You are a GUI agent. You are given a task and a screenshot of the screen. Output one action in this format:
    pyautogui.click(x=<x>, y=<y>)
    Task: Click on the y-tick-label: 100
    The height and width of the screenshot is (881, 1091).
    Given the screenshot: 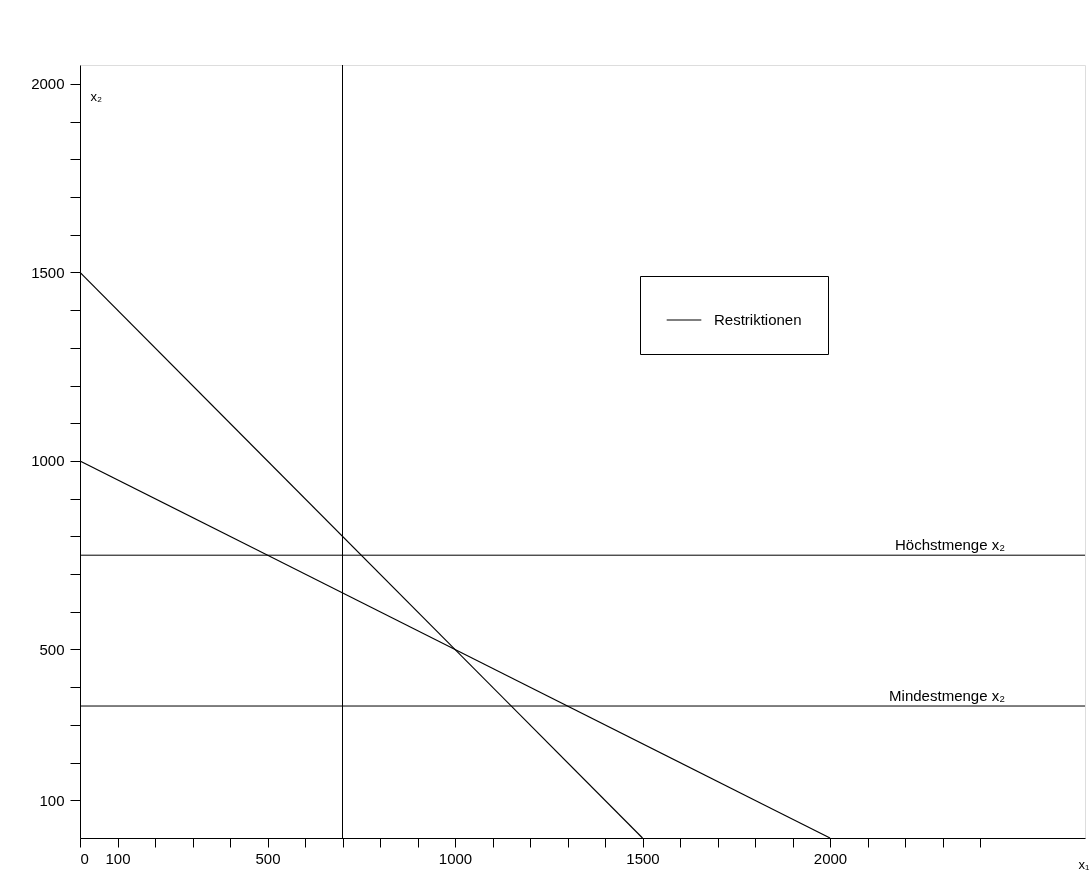 What is the action you would take?
    pyautogui.click(x=52, y=800)
    